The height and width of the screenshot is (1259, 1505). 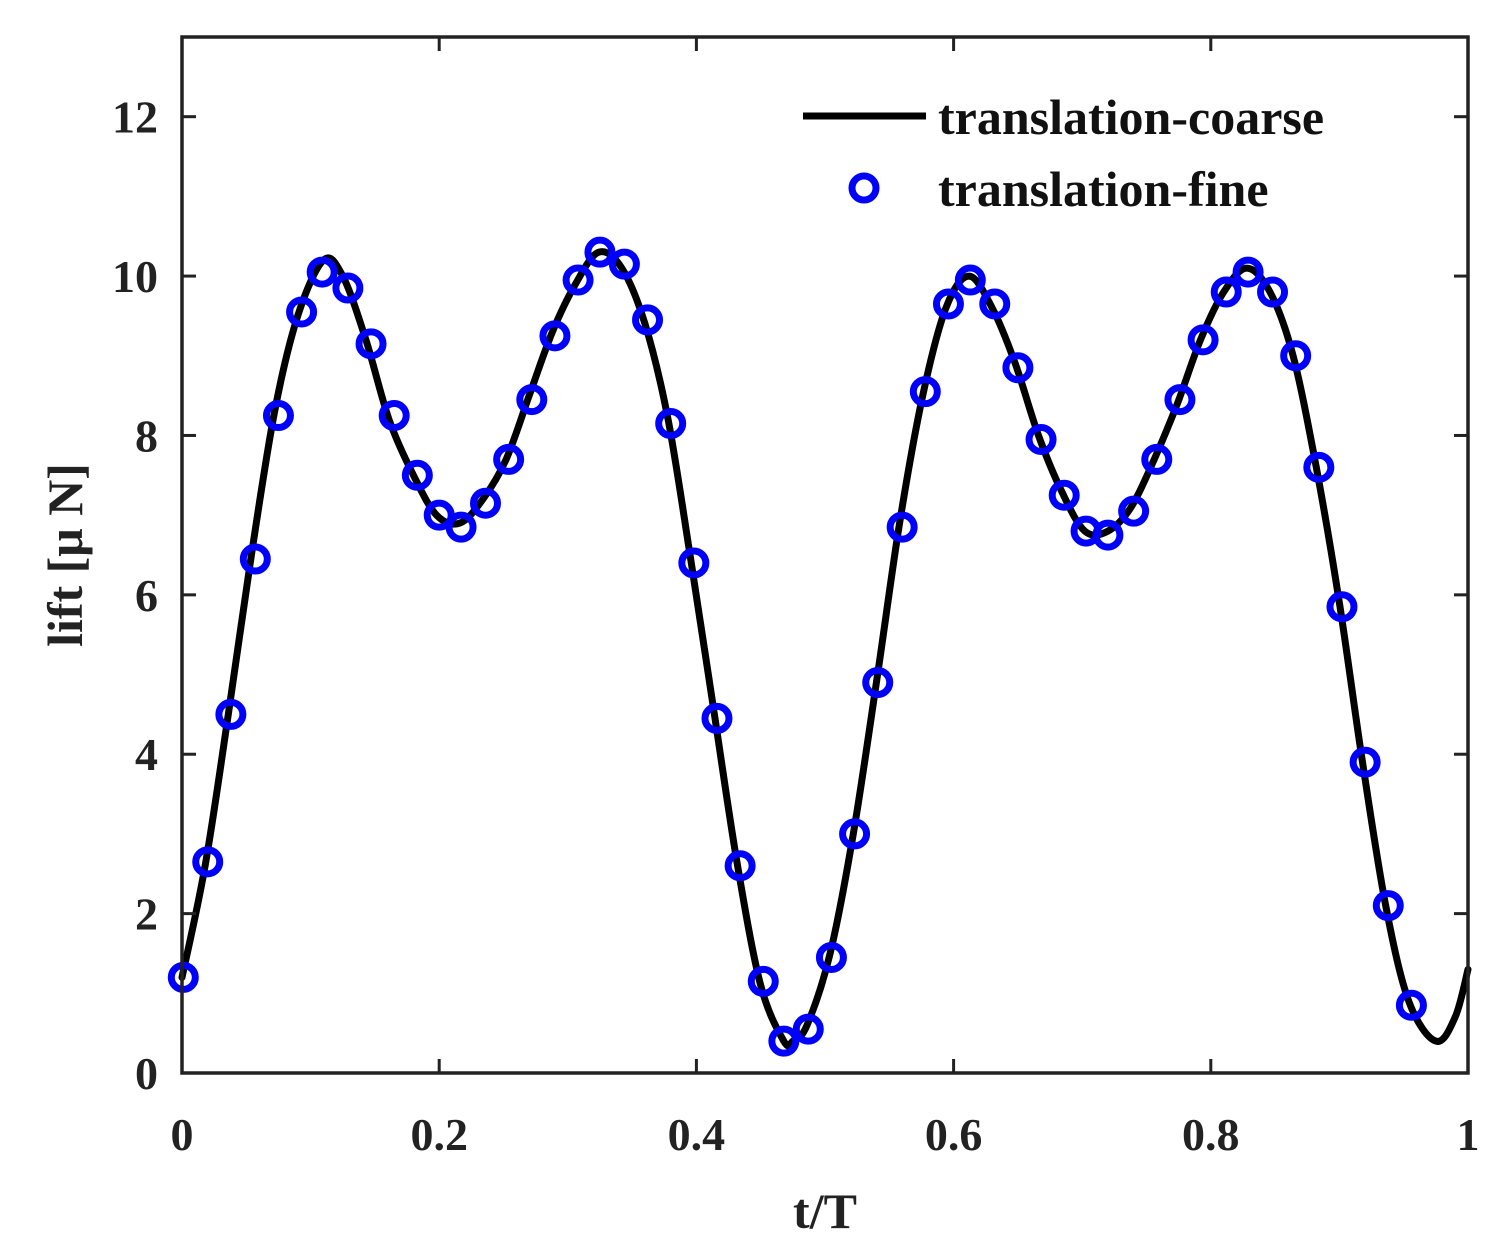 What do you see at coordinates (135, 276) in the screenshot?
I see `y-tick-label: 10` at bounding box center [135, 276].